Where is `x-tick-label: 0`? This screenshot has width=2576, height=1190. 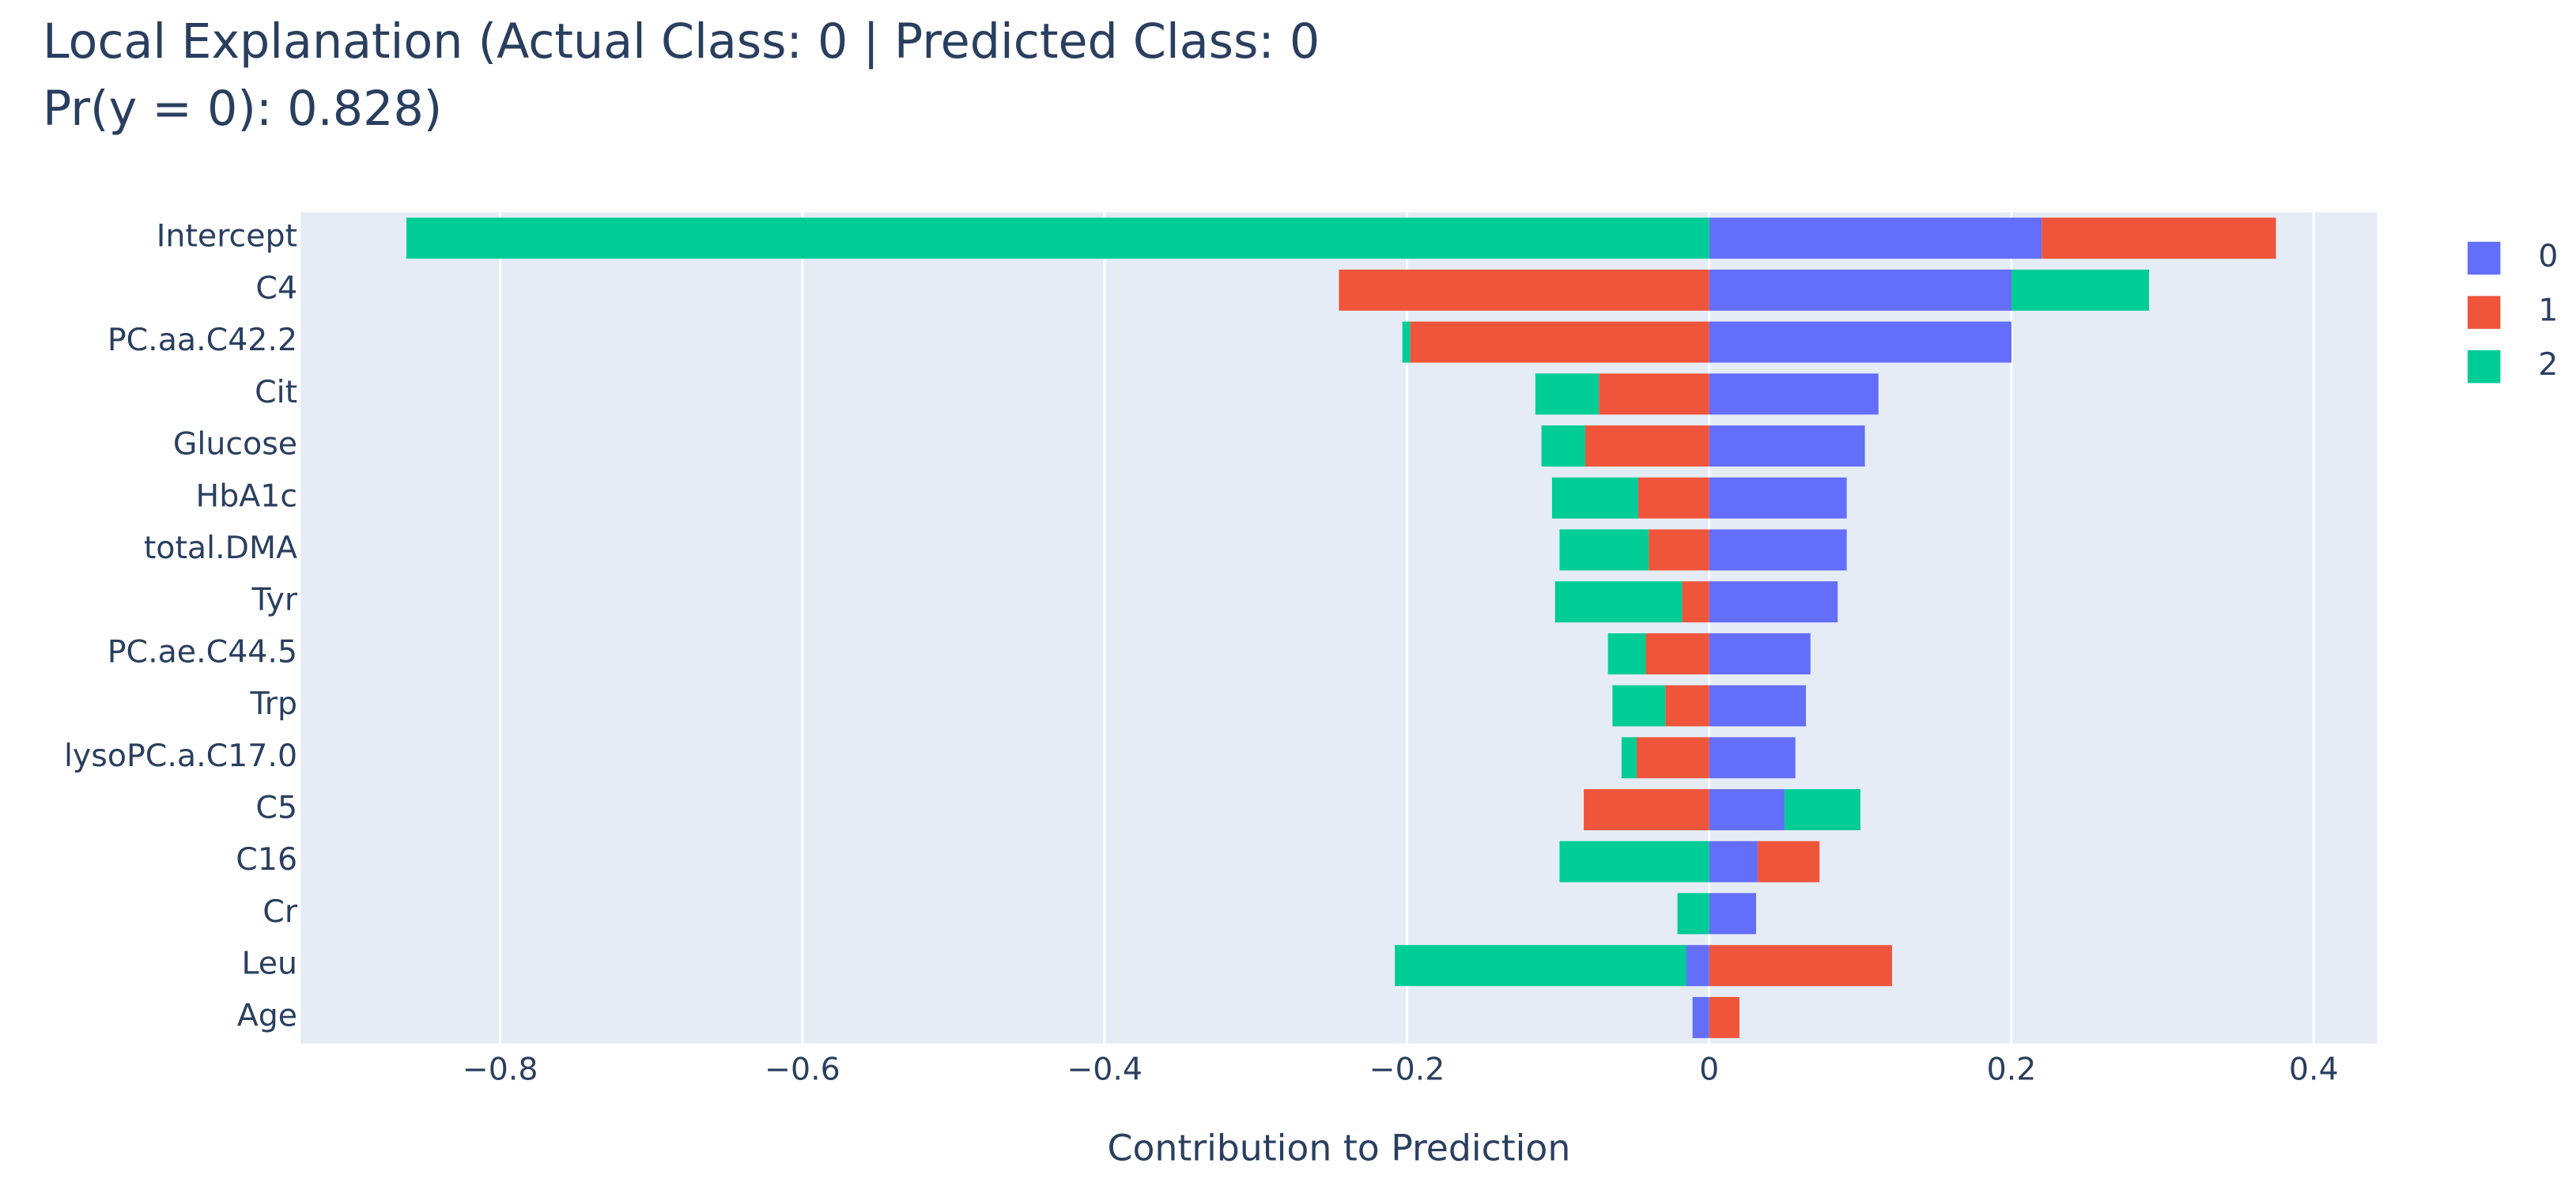 x-tick-label: 0 is located at coordinates (1709, 1070).